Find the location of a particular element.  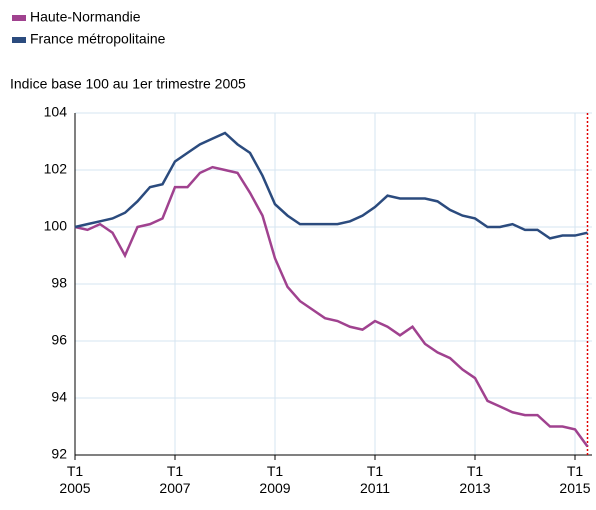

y-tick-label: 104 is located at coordinates (56, 112).